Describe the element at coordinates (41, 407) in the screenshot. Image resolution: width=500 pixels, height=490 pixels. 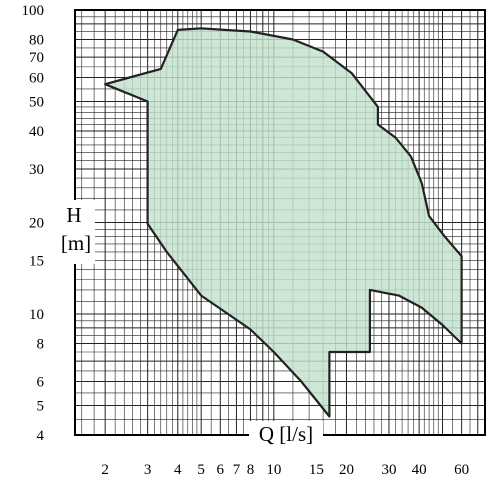
I see `y-tick-label: 5` at that location.